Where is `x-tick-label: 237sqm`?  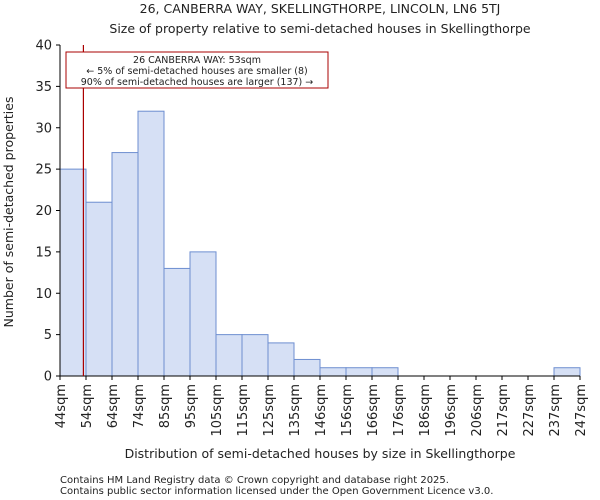 x-tick-label: 237sqm is located at coordinates (555, 410).